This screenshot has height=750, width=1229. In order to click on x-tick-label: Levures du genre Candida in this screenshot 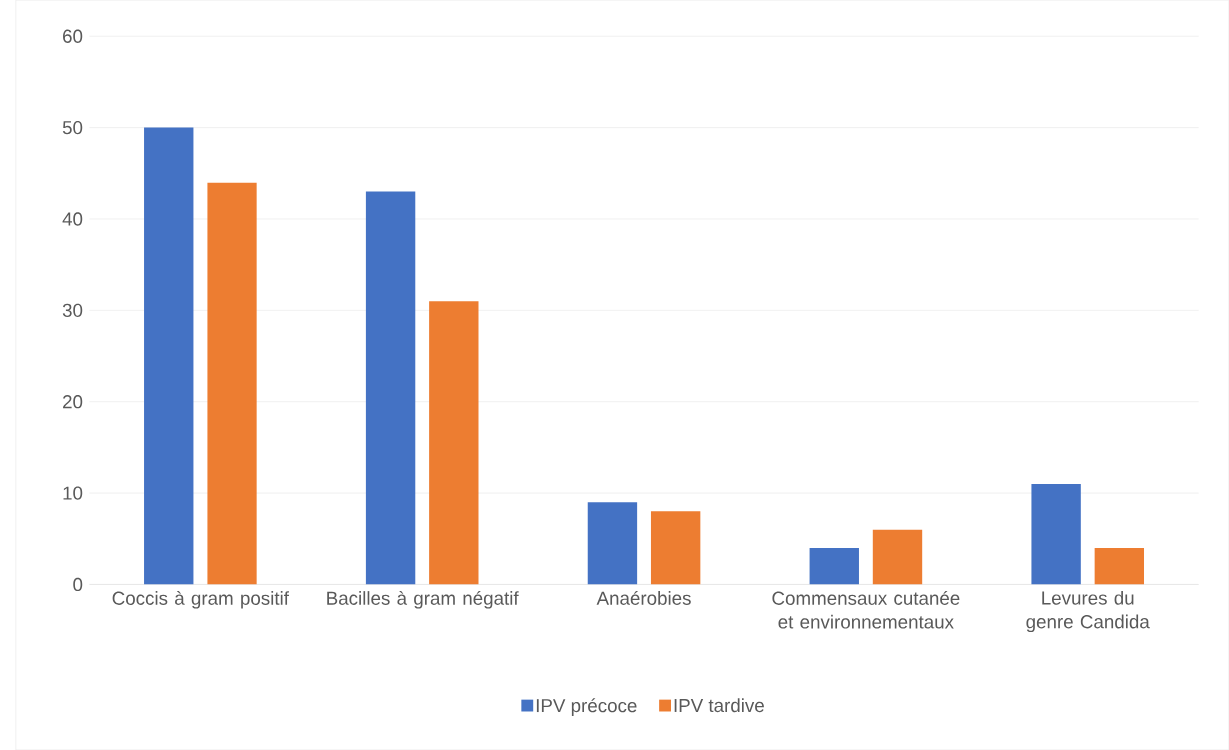, I will do `click(1088, 611)`.